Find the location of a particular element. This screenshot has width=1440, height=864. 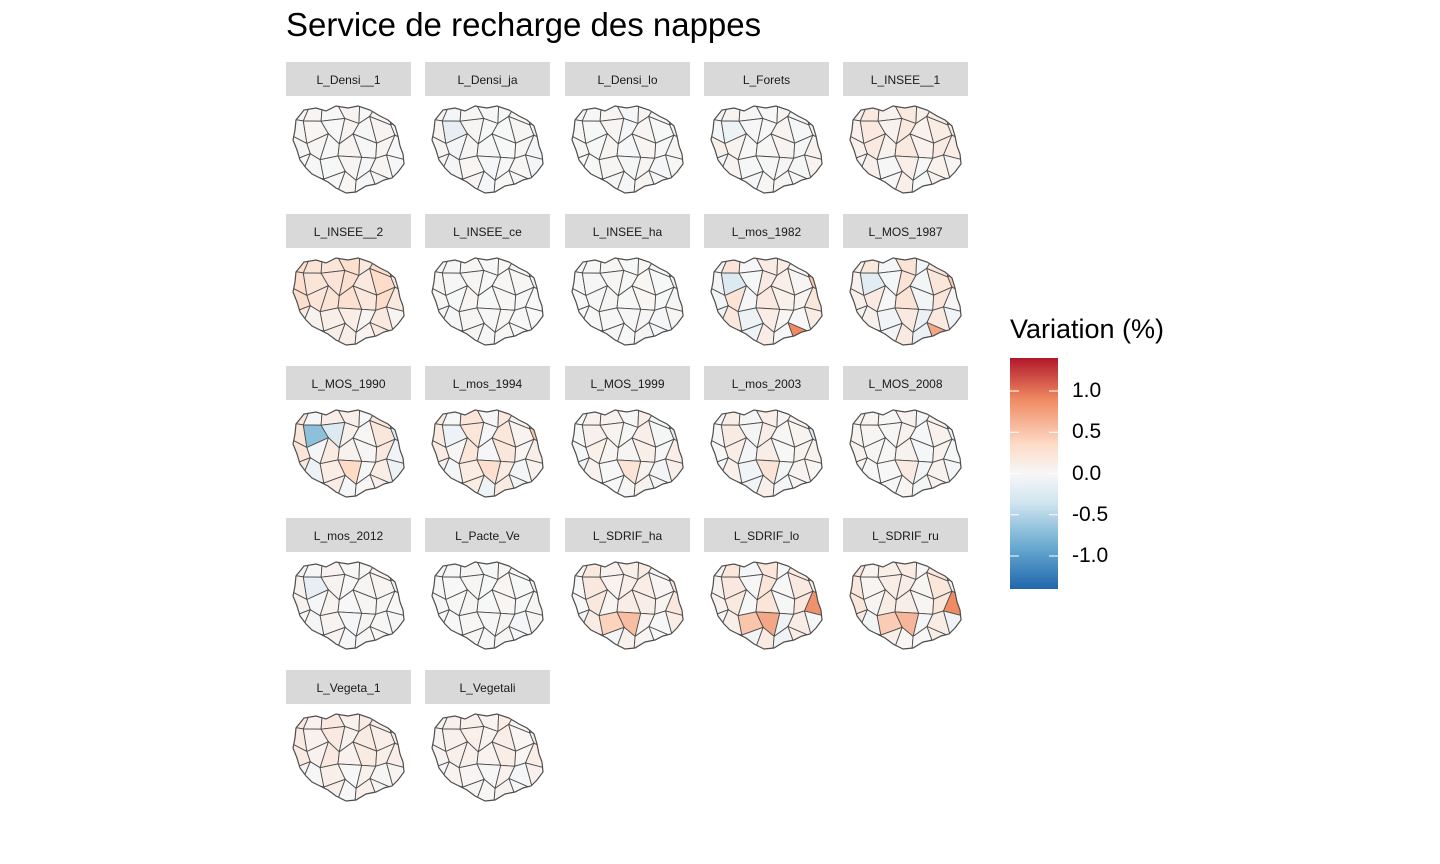

facet-panel: L_MOS_1987 is located at coordinates (905, 284).